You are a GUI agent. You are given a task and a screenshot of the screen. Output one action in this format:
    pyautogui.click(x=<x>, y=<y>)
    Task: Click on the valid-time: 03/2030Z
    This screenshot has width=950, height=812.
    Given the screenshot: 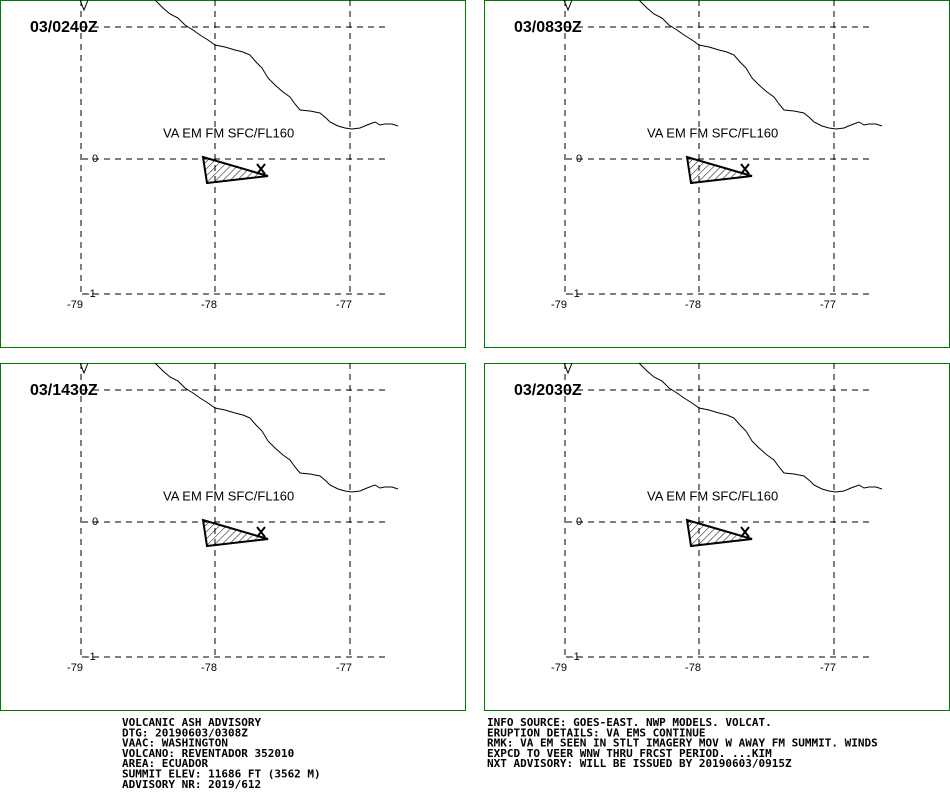 What is the action you would take?
    pyautogui.click(x=548, y=390)
    